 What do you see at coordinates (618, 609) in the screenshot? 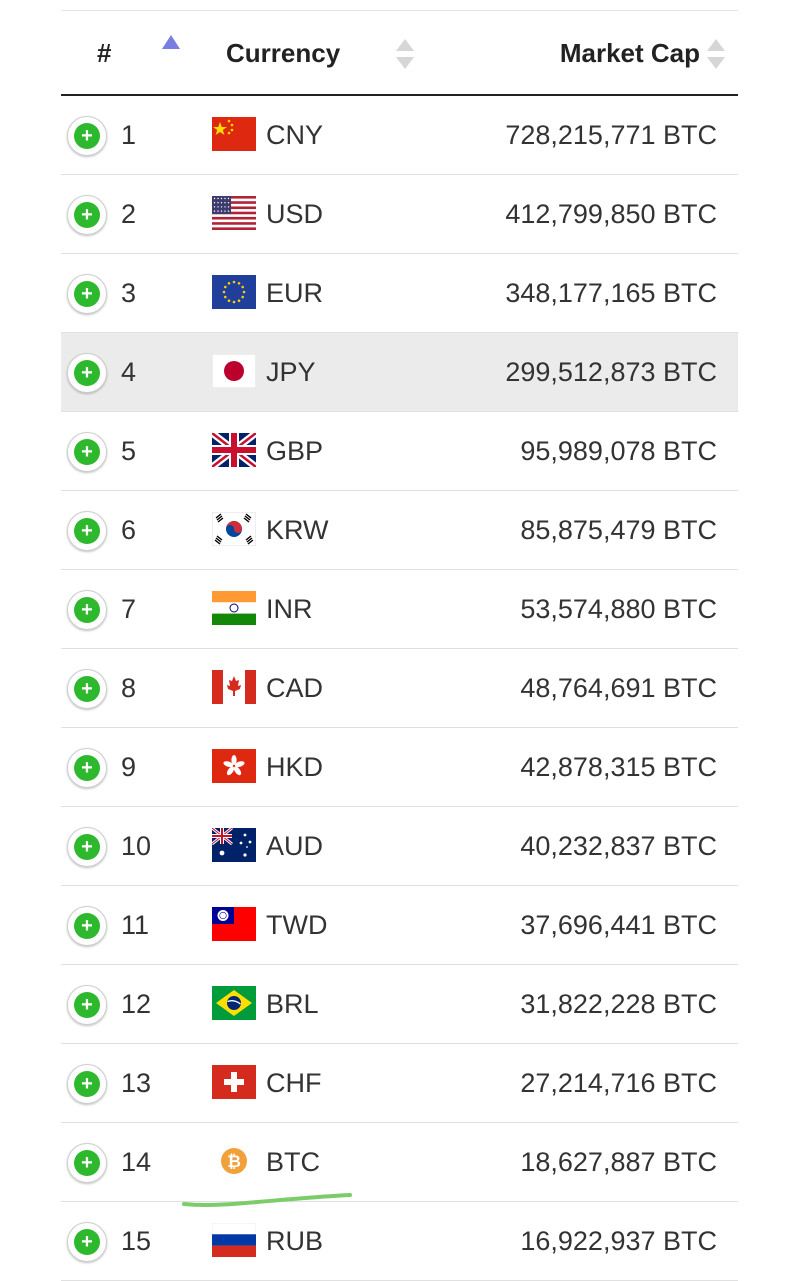
I see `market-cap-value: 53,574,880 BTC` at bounding box center [618, 609].